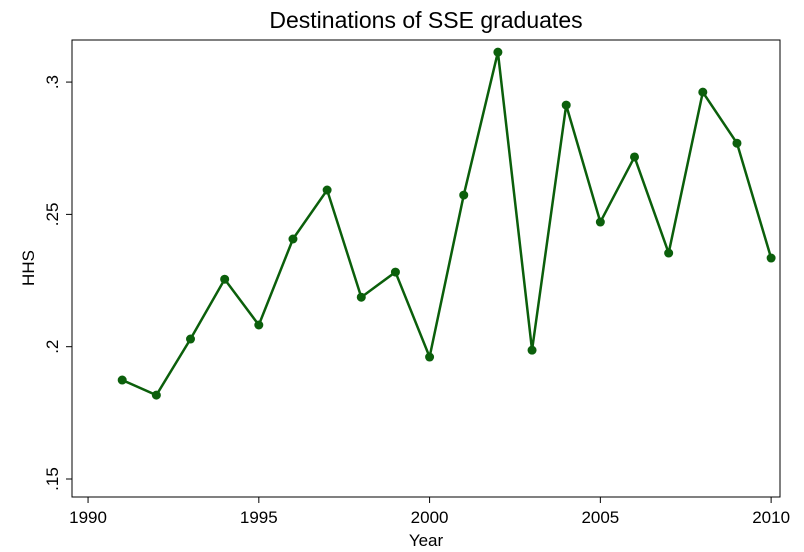  Describe the element at coordinates (88, 517) in the screenshot. I see `x-tick-label: 1990` at that location.